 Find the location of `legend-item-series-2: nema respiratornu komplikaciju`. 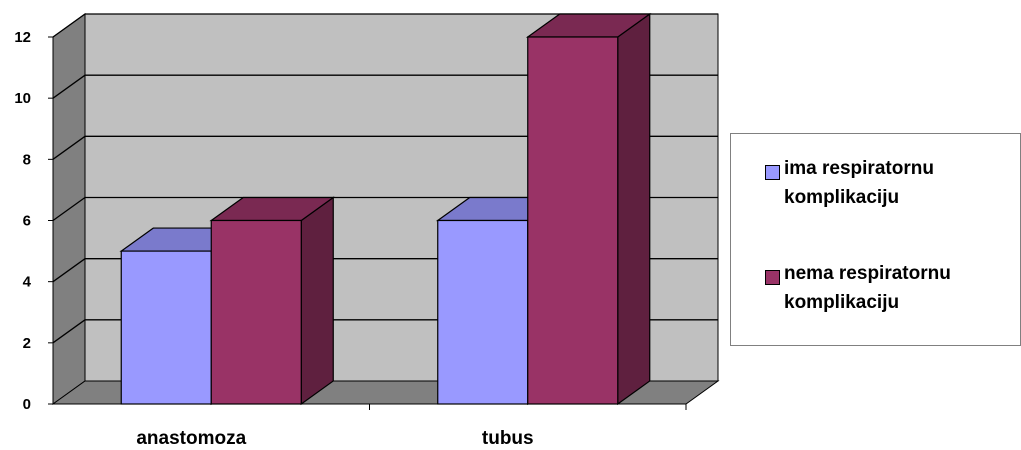

legend-item-series-2: nema respiratornu komplikaciju is located at coordinates (884, 290).